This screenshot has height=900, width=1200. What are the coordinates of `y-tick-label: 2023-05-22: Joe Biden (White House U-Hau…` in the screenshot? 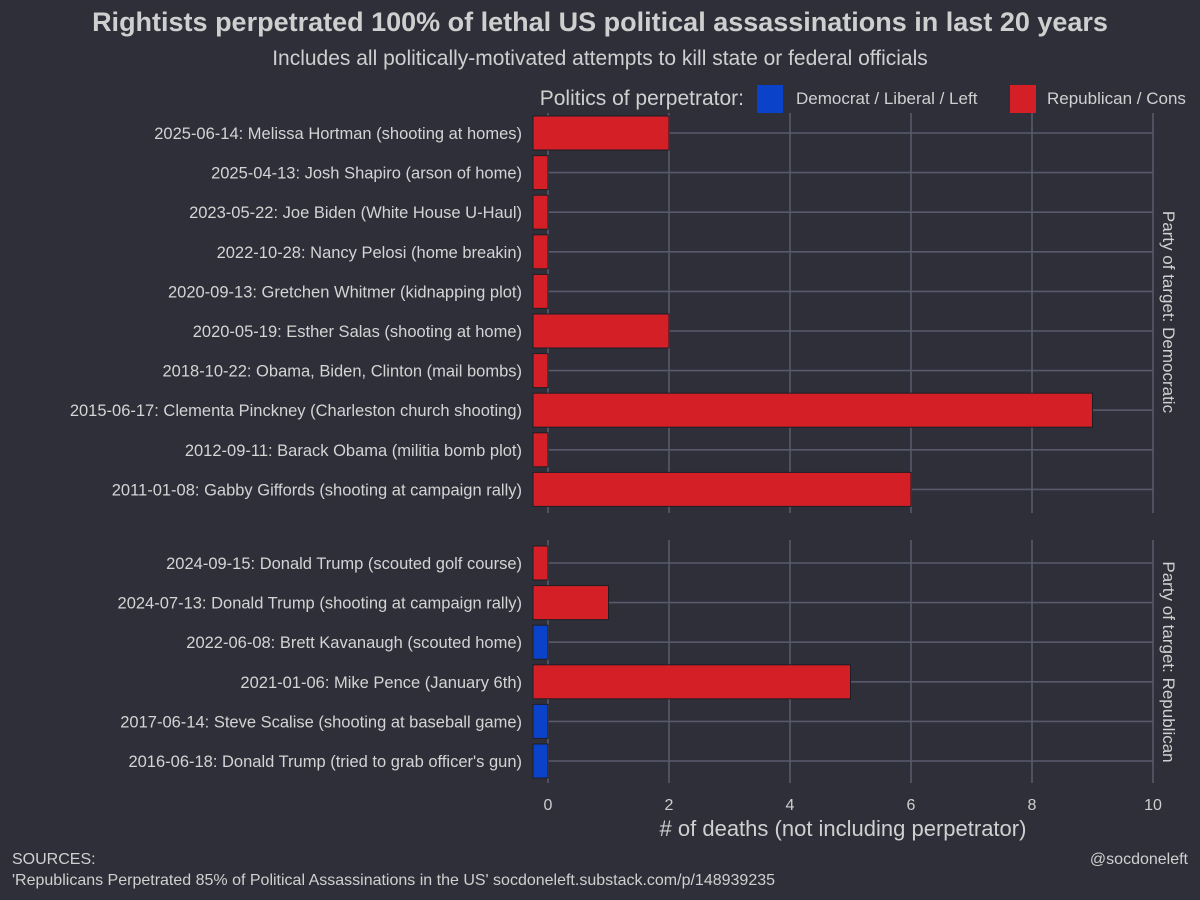 It's located at (355, 213).